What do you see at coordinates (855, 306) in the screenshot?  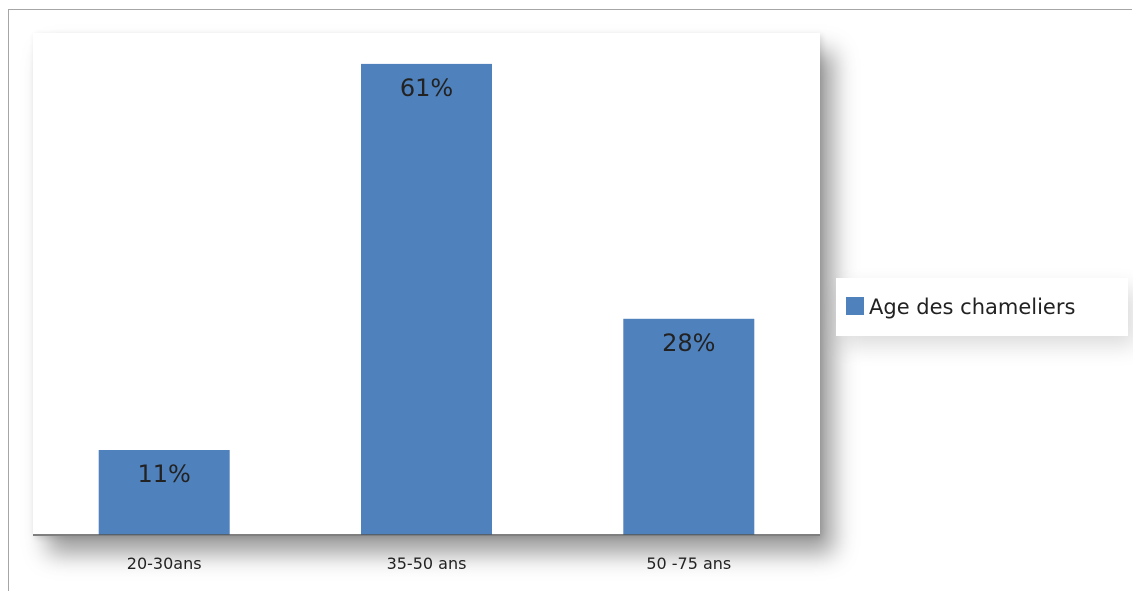 I see `legend-swatch` at bounding box center [855, 306].